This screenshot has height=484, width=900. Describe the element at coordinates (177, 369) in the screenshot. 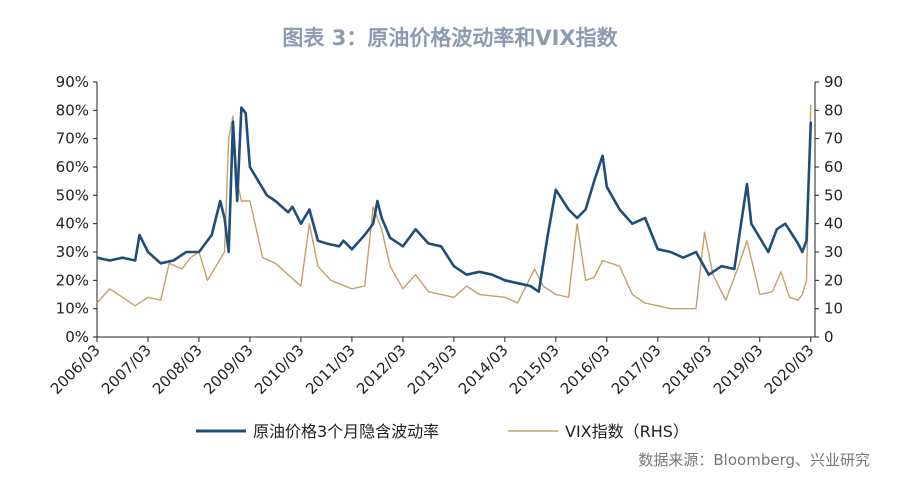

I see `x-tick-label: 2008/03` at that location.